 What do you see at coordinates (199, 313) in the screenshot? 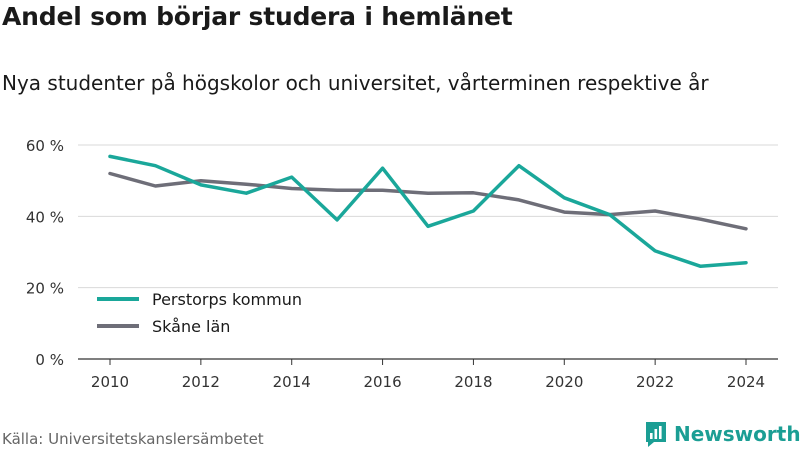
I see `legend: Perstorps kommun Skåne län` at bounding box center [199, 313].